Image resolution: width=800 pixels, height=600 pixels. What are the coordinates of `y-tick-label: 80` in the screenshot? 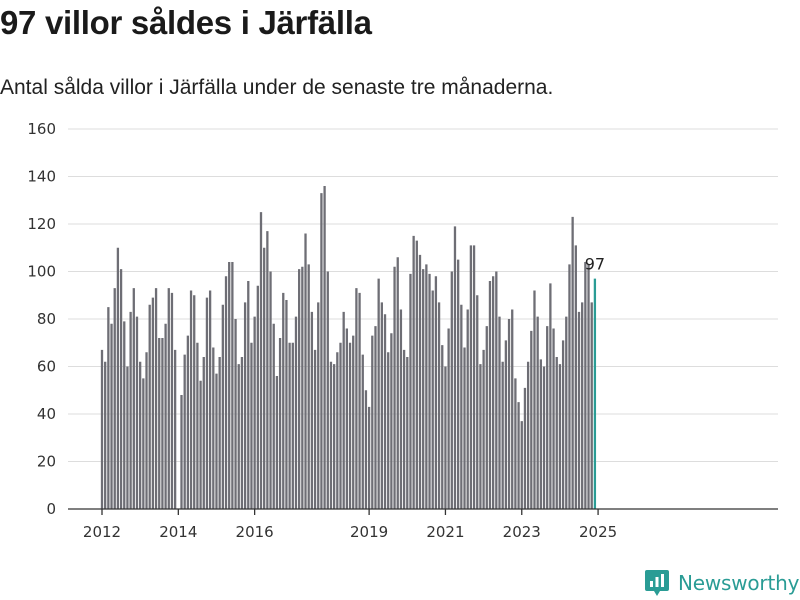 It's located at (46, 319).